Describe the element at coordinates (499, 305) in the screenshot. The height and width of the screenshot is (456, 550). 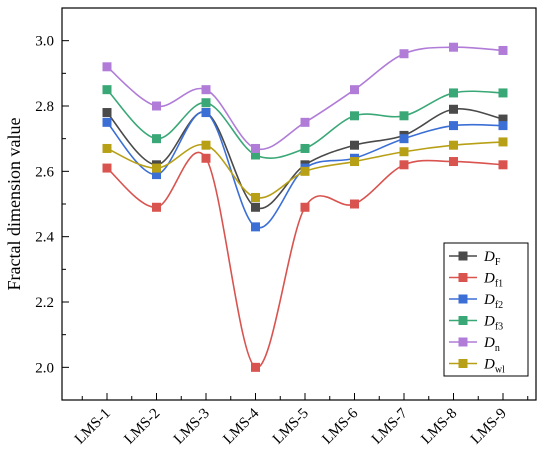
I see `legend-label-subscript: f2` at that location.